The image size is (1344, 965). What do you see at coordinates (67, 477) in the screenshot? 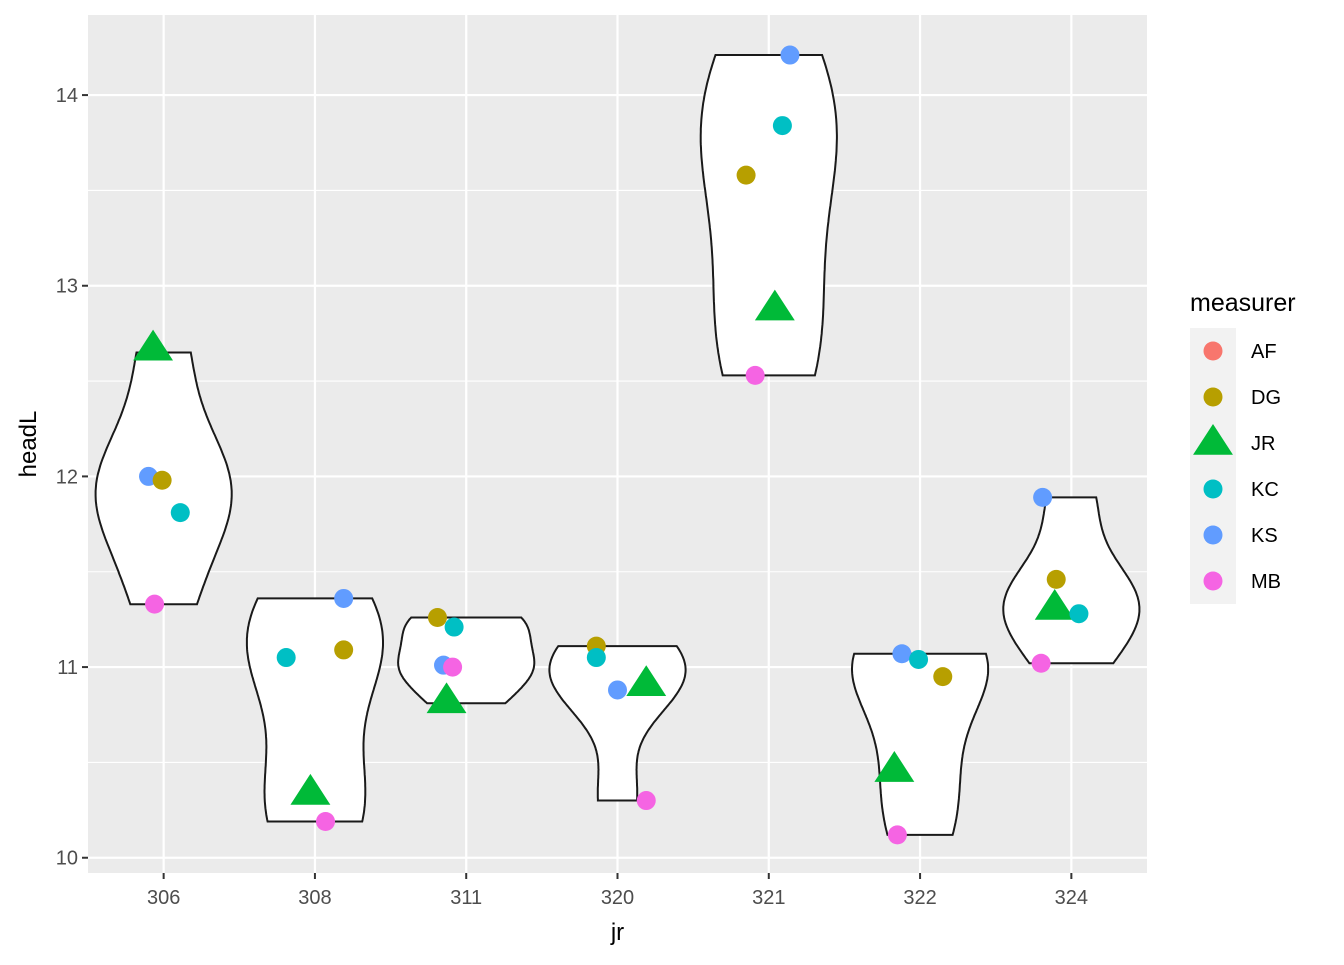
I see `y-tick-label: 12` at bounding box center [67, 477].